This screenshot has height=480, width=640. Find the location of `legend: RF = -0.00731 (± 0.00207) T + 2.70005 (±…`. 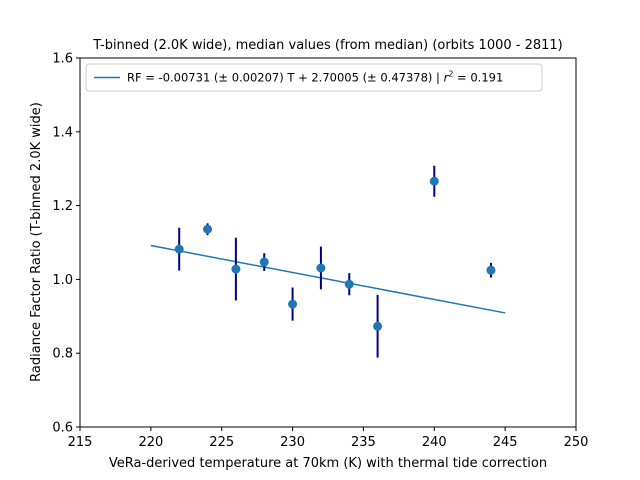

legend: RF = -0.00731 (± 0.00207) T + 2.70005 (±… is located at coordinates (314, 77).